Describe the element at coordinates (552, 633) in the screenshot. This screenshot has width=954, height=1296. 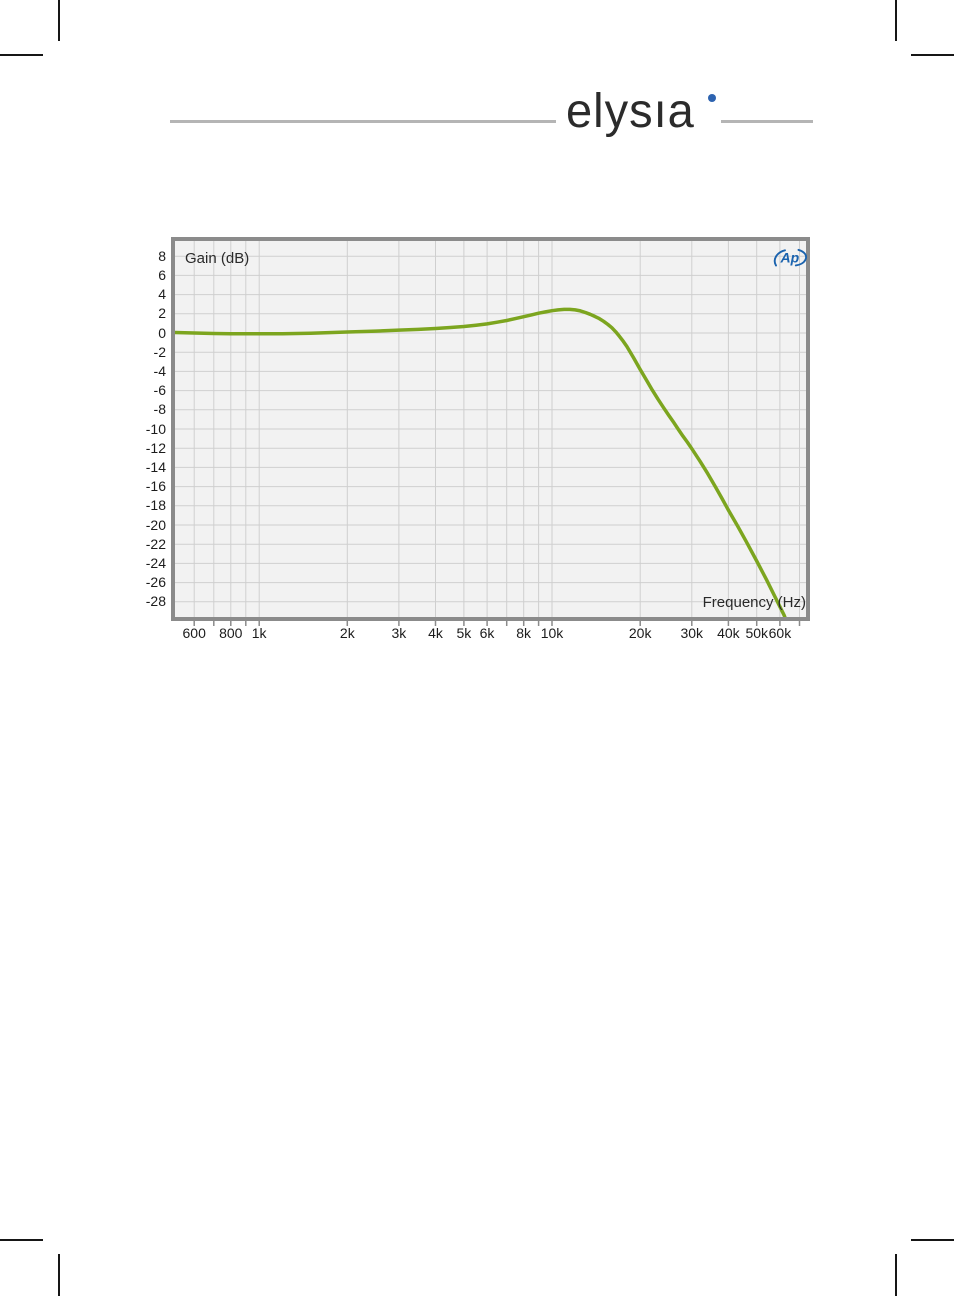
I see `x-tick-label: 10k` at that location.